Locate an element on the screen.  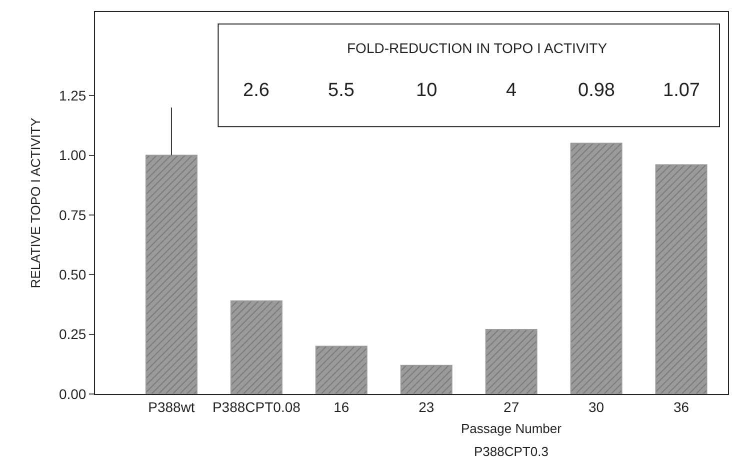
y-tick-label: 0.75 is located at coordinates (72, 214).